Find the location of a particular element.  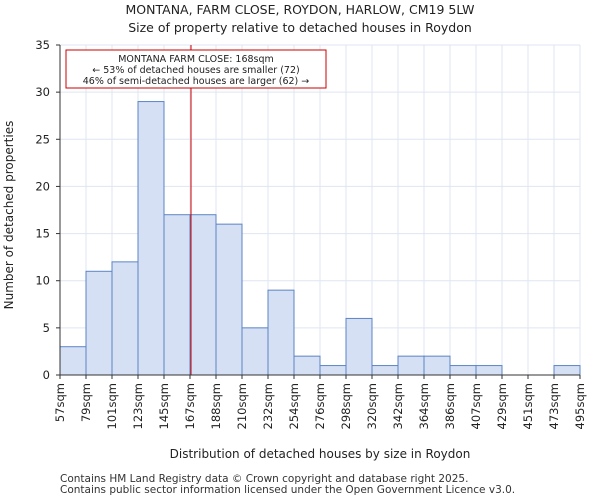

x-tick-label: 188sqm is located at coordinates (216, 406).